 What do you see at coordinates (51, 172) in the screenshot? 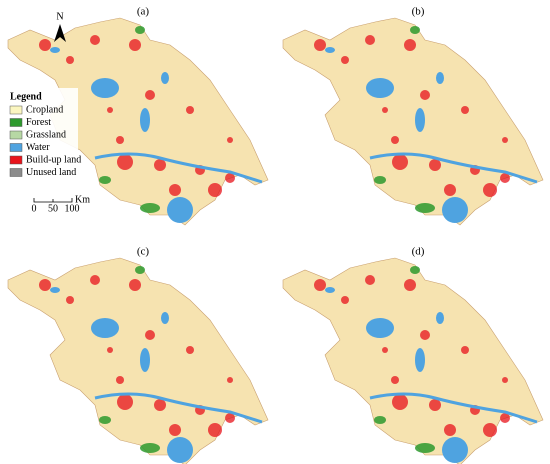
I see `legend-label: Unused land` at bounding box center [51, 172].